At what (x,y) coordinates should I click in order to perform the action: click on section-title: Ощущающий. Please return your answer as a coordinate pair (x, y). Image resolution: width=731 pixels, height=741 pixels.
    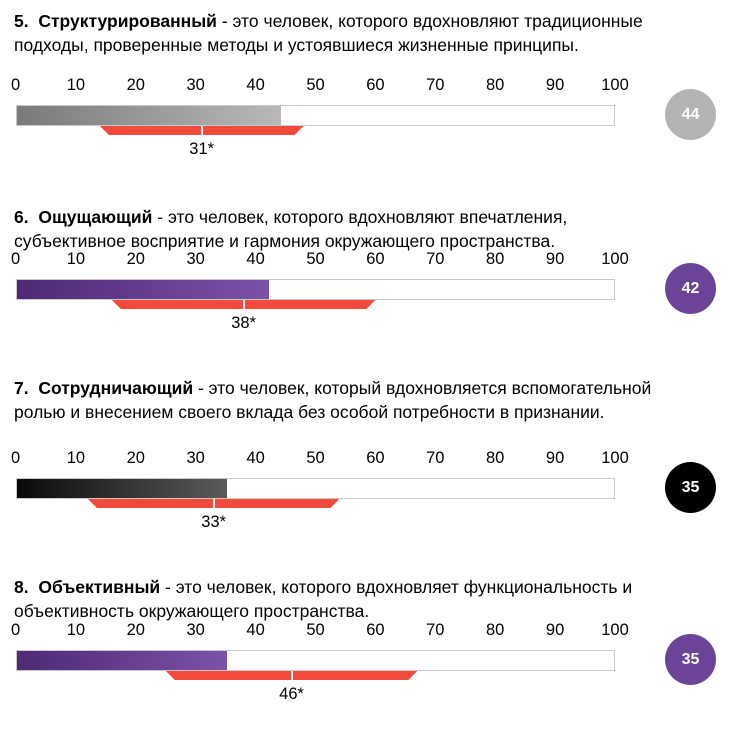
    Looking at the image, I should click on (95, 217).